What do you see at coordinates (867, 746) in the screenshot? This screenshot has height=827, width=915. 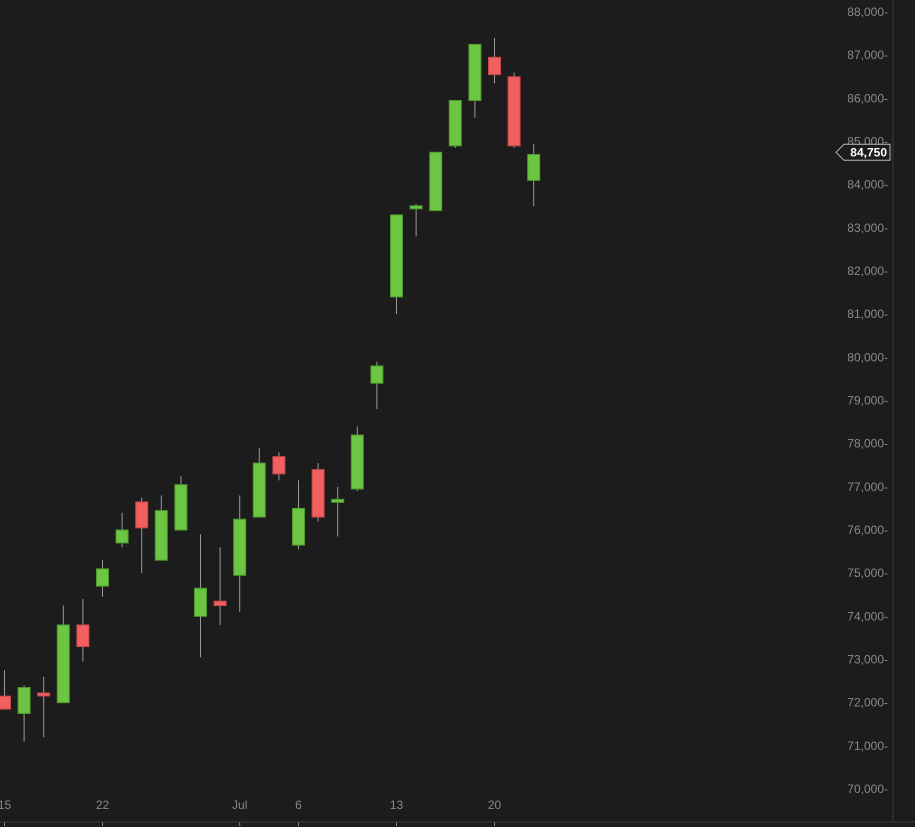 I see `price-tick-label: 71,000-` at bounding box center [867, 746].